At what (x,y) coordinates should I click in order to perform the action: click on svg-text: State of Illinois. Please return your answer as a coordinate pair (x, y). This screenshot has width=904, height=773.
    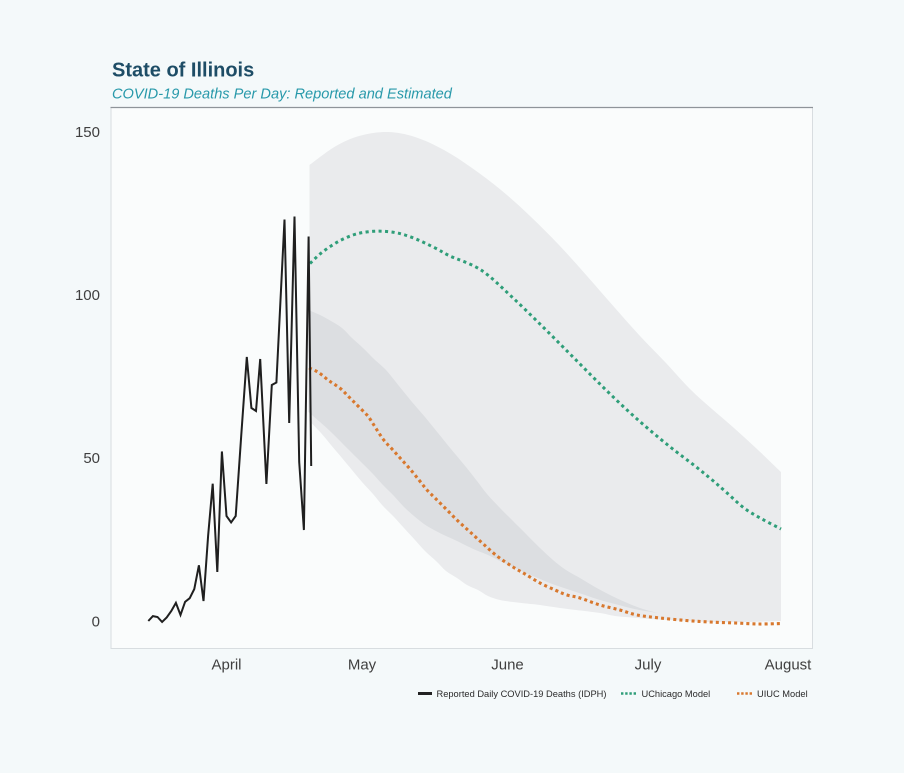
    Looking at the image, I should click on (183, 71).